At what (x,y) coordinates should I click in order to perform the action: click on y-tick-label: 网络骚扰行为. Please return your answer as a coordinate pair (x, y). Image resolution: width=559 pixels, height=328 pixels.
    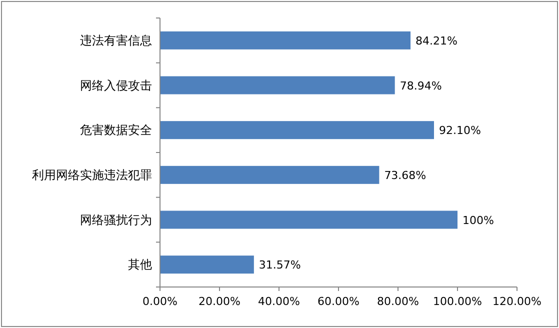
    Looking at the image, I should click on (116, 219).